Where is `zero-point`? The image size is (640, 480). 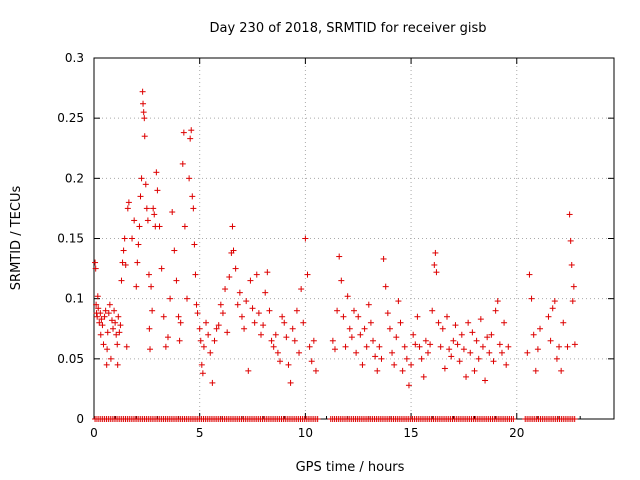
zero-point is located at coordinates (317, 419).